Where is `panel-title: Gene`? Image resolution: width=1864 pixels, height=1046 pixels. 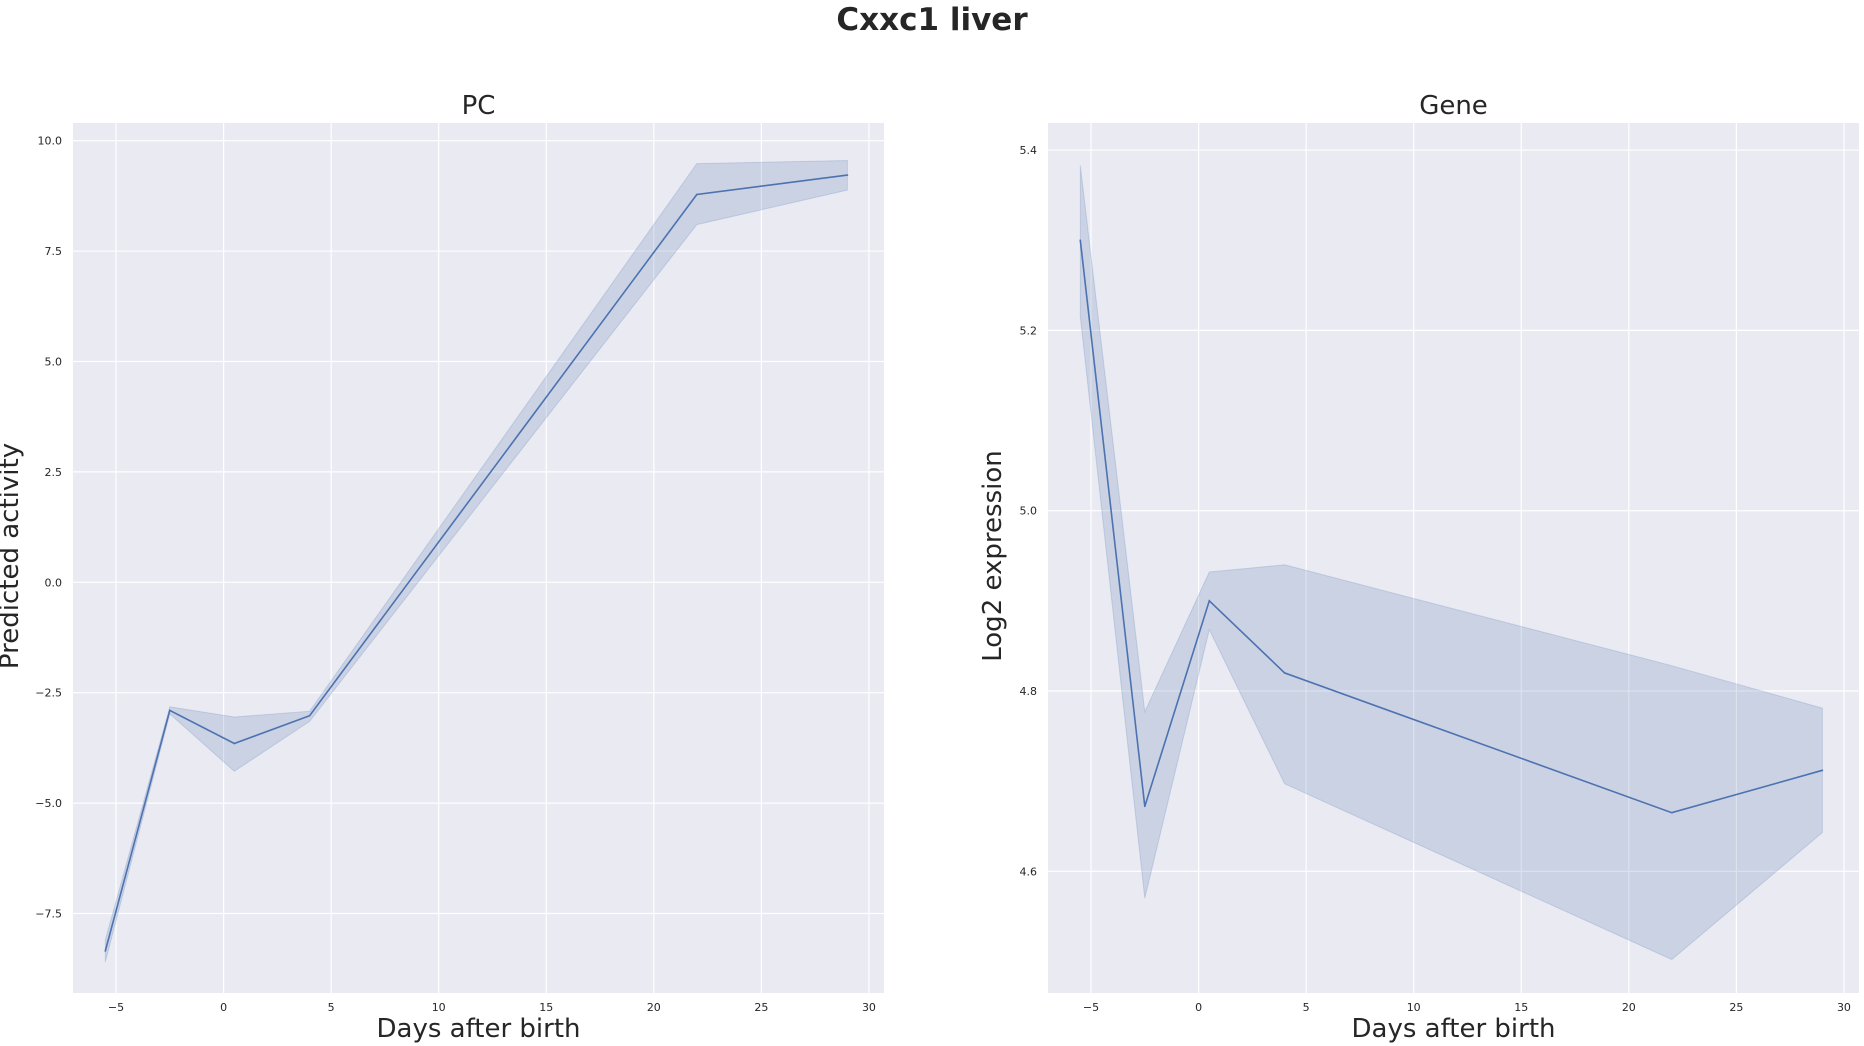 panel-title: Gene is located at coordinates (1453, 106).